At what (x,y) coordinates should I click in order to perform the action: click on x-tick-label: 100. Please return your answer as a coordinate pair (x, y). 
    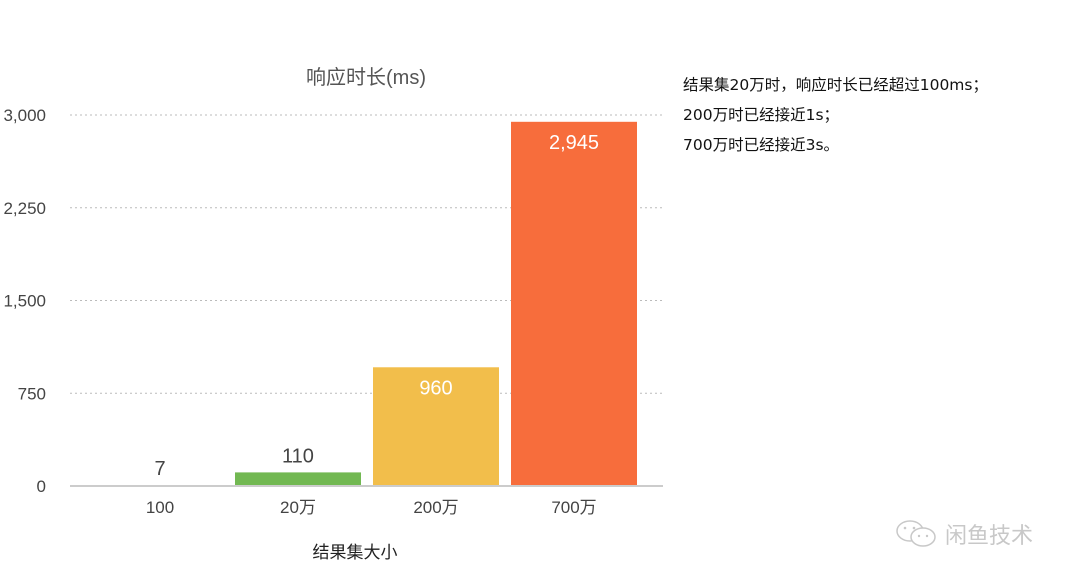
    Looking at the image, I should click on (160, 507).